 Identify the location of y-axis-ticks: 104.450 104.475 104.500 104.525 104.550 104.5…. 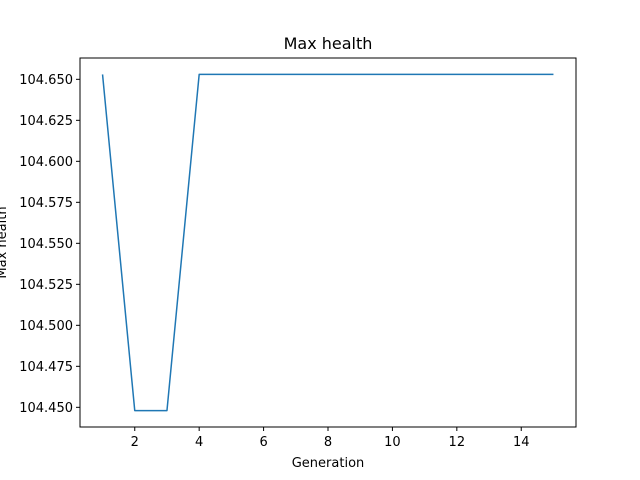
(49, 244).